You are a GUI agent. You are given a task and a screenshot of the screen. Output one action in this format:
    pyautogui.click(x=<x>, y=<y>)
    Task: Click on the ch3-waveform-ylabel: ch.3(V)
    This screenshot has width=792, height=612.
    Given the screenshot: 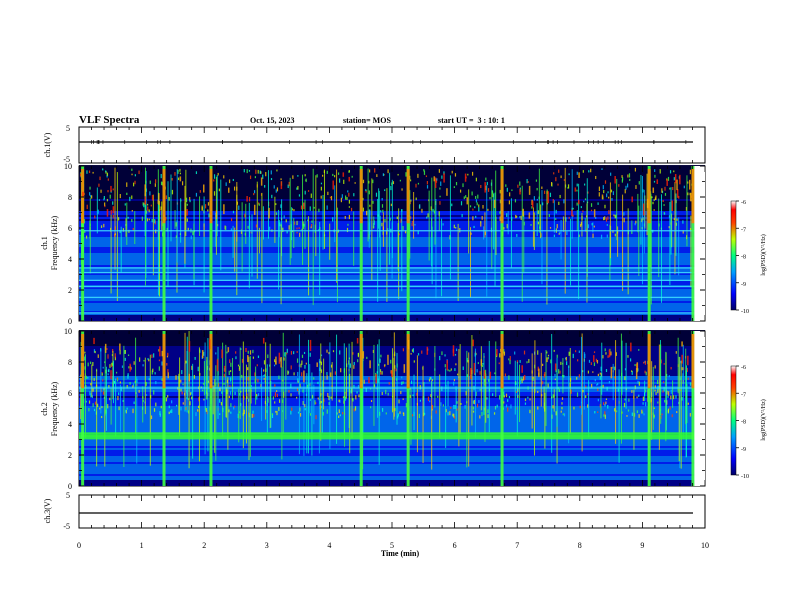 What is the action you would take?
    pyautogui.click(x=47, y=510)
    